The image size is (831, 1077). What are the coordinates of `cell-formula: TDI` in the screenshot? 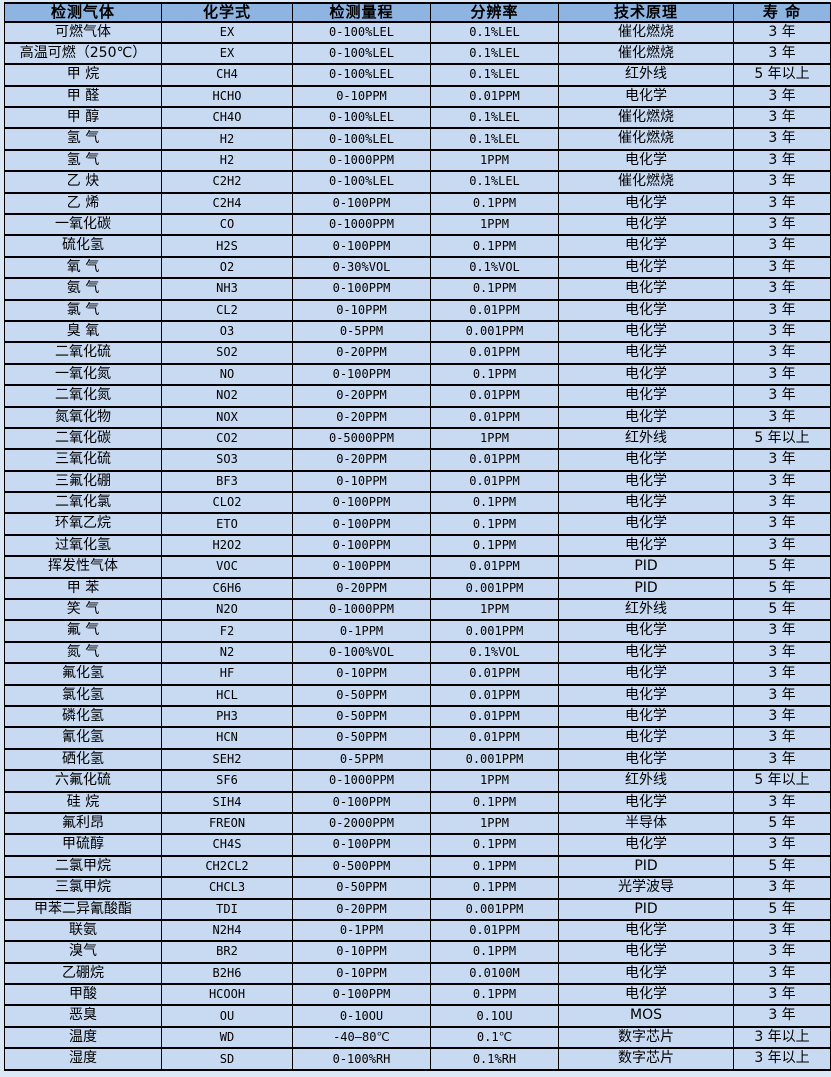 It's located at (227, 909).